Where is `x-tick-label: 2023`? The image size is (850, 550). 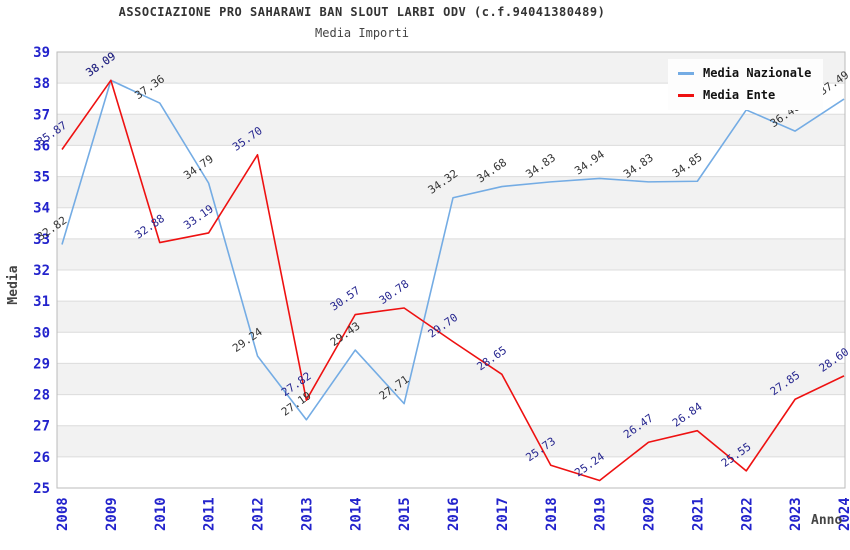
x-tick-label: 2023 is located at coordinates (796, 514).